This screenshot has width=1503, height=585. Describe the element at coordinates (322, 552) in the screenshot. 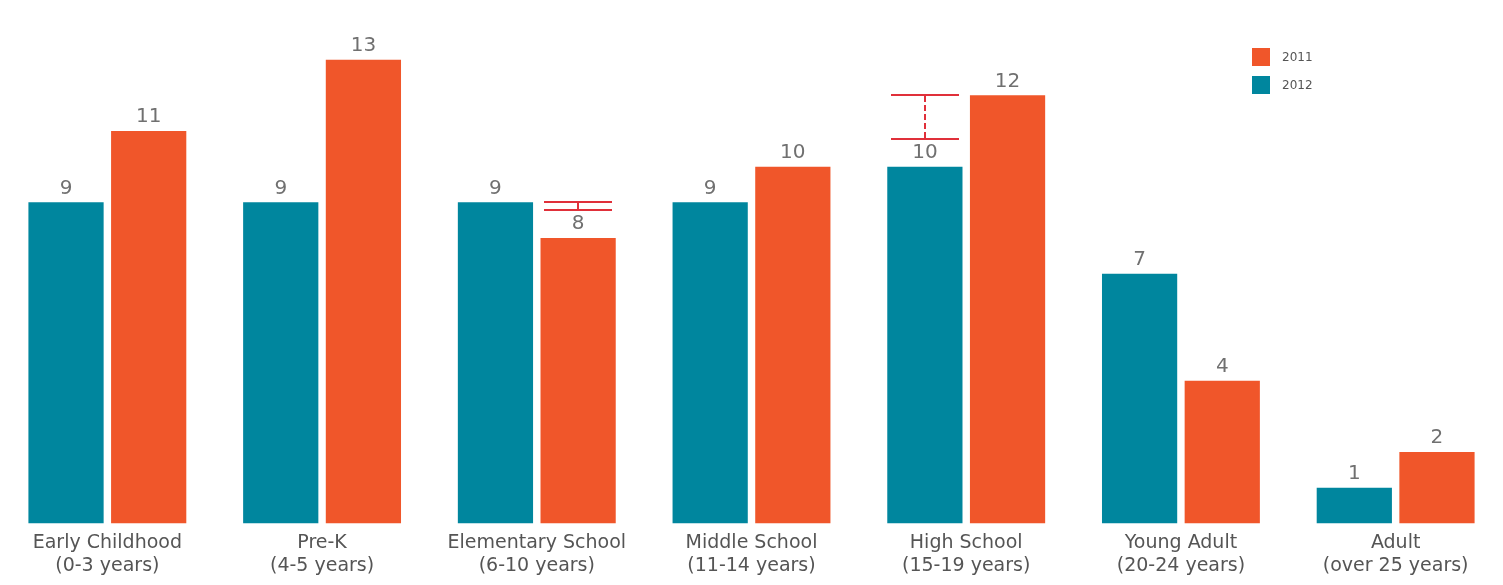

I see `x-tick-label: Pre-K (4-5 years)` at that location.